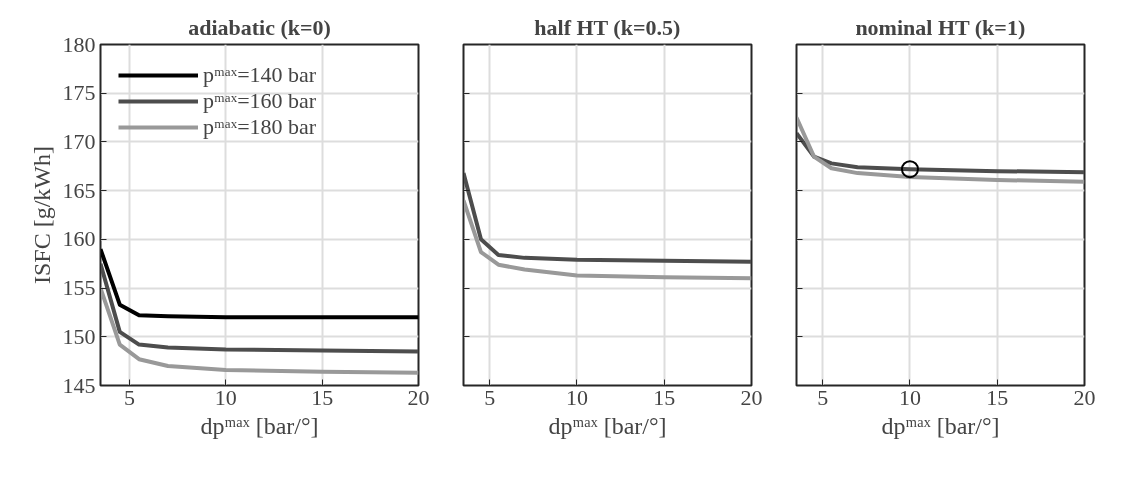 Image resolution: width=1143 pixels, height=485 pixels. What do you see at coordinates (79, 190) in the screenshot?
I see `y-tick-label: 165` at bounding box center [79, 190].